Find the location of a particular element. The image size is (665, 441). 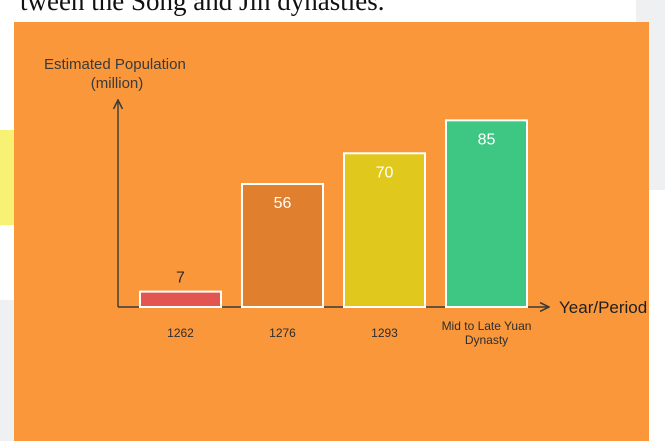

bar-mid-to-late-yuan-dynasty is located at coordinates (486, 214).